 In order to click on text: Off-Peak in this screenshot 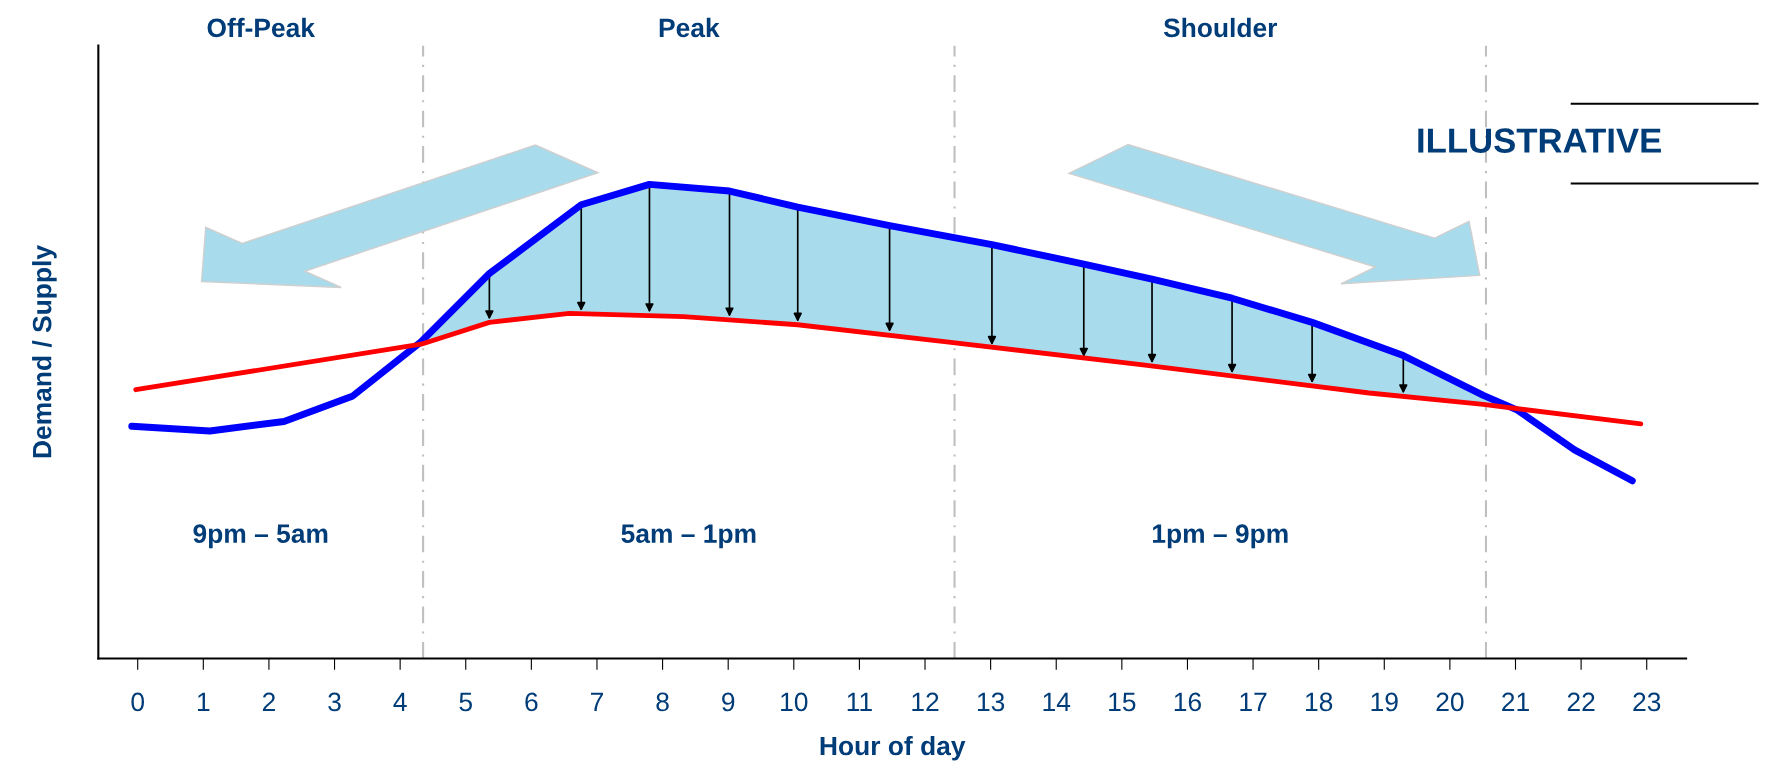, I will do `click(261, 27)`.